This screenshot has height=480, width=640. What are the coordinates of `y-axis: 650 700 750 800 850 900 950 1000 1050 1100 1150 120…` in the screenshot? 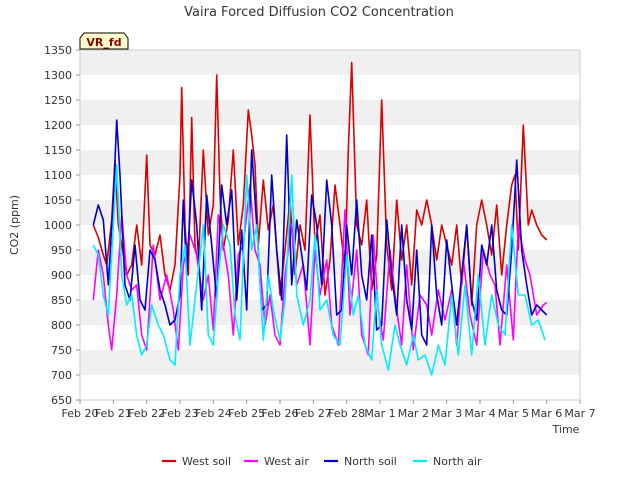 It's located at (62, 225).